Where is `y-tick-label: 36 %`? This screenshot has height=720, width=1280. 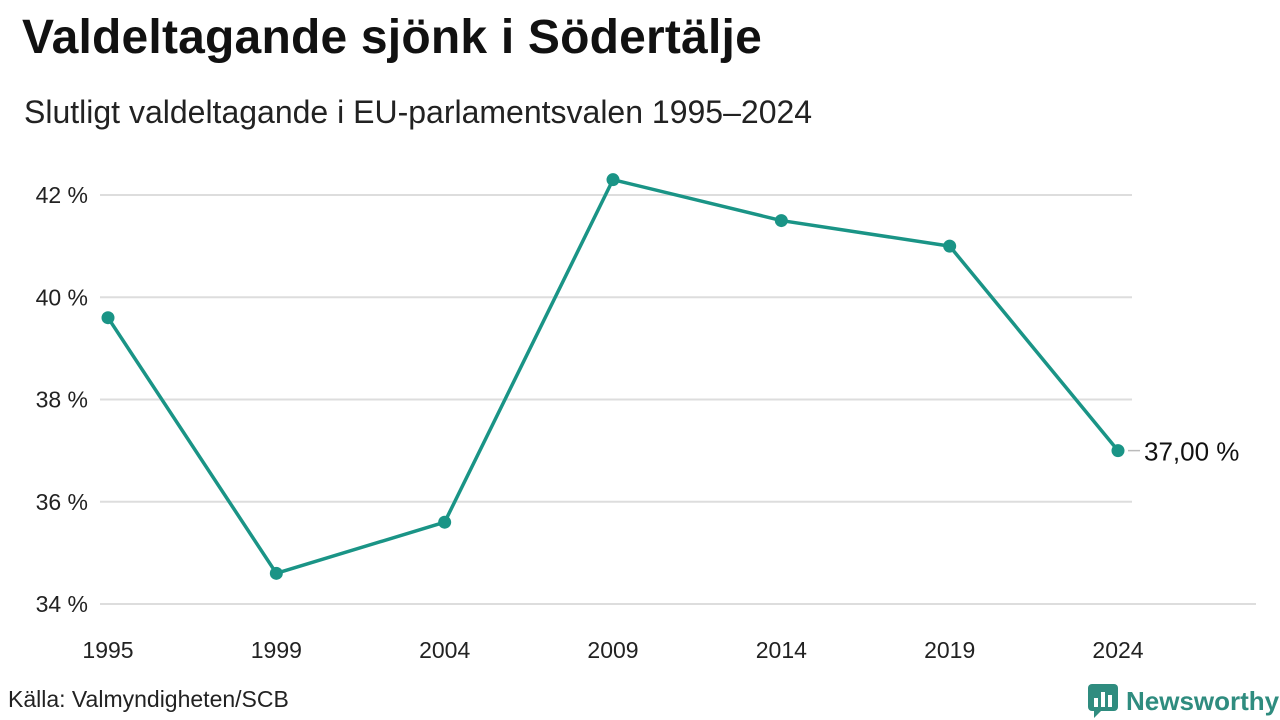 y-tick-label: 36 % is located at coordinates (62, 502).